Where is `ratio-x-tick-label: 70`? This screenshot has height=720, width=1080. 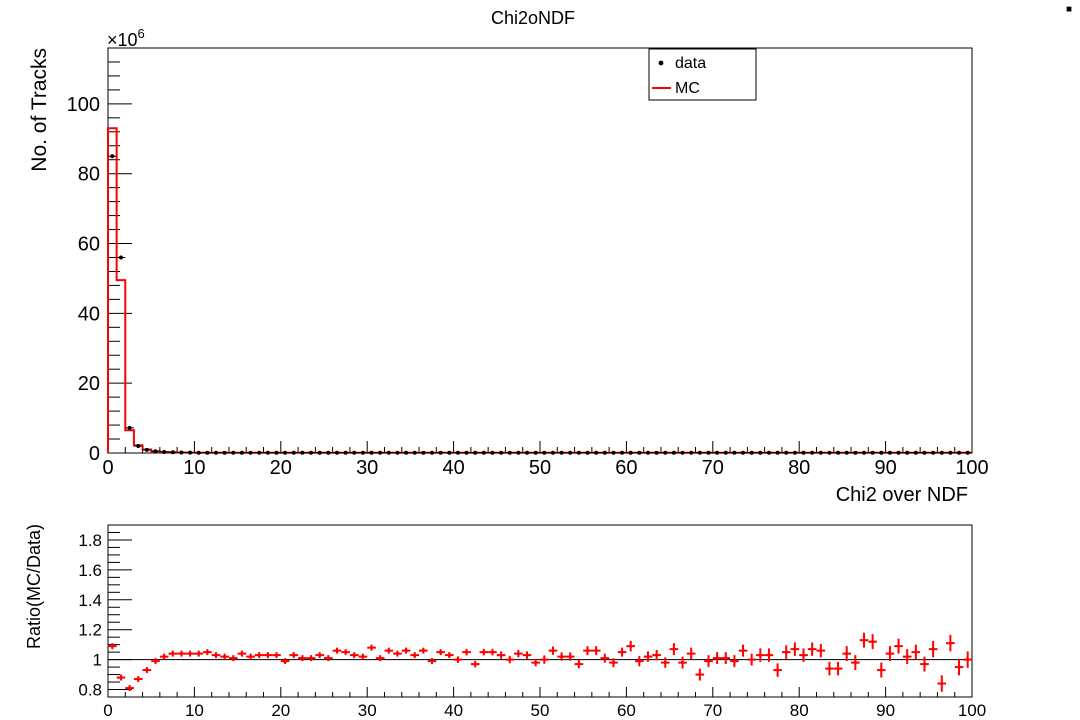
ratio-x-tick-label: 70 is located at coordinates (712, 710).